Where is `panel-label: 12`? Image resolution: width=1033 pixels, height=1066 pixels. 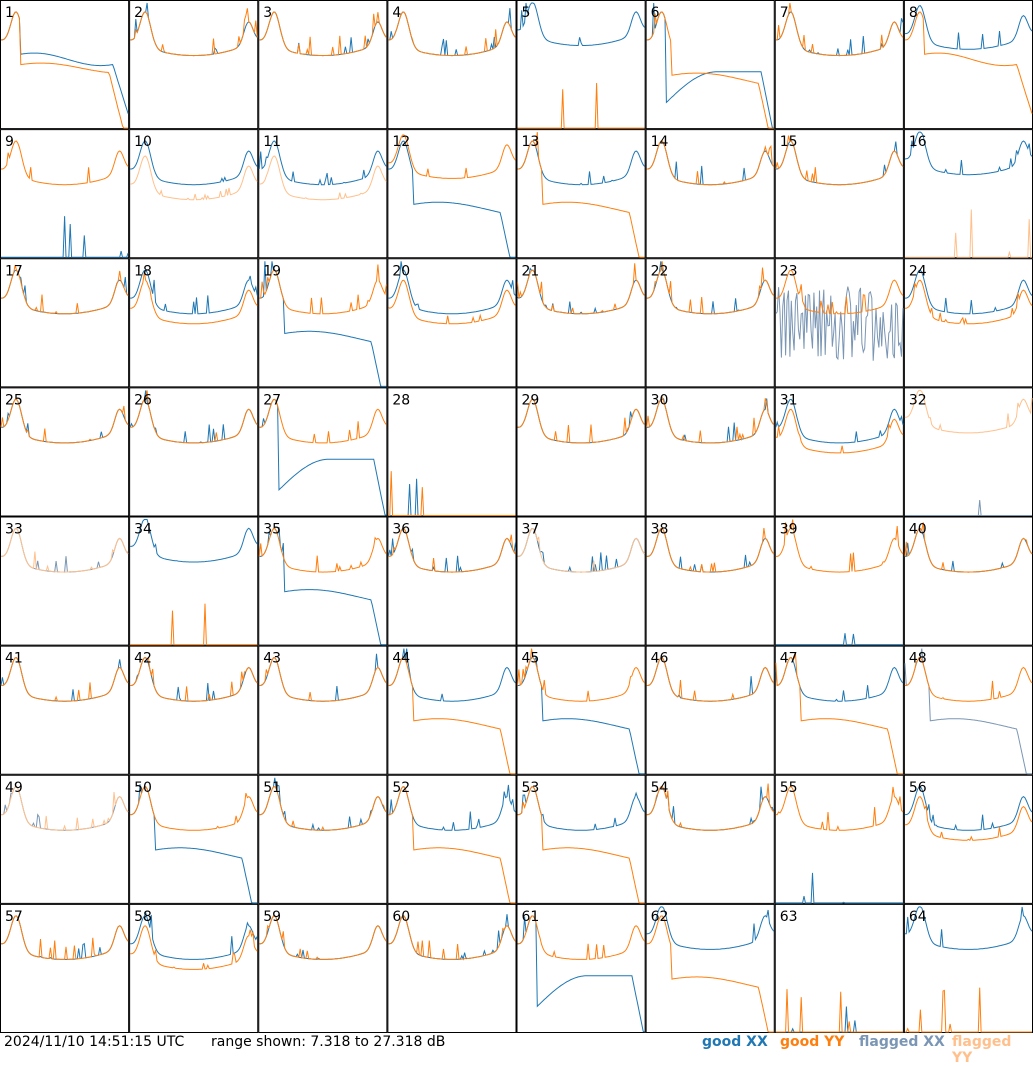
panel-label: 12 is located at coordinates (401, 142).